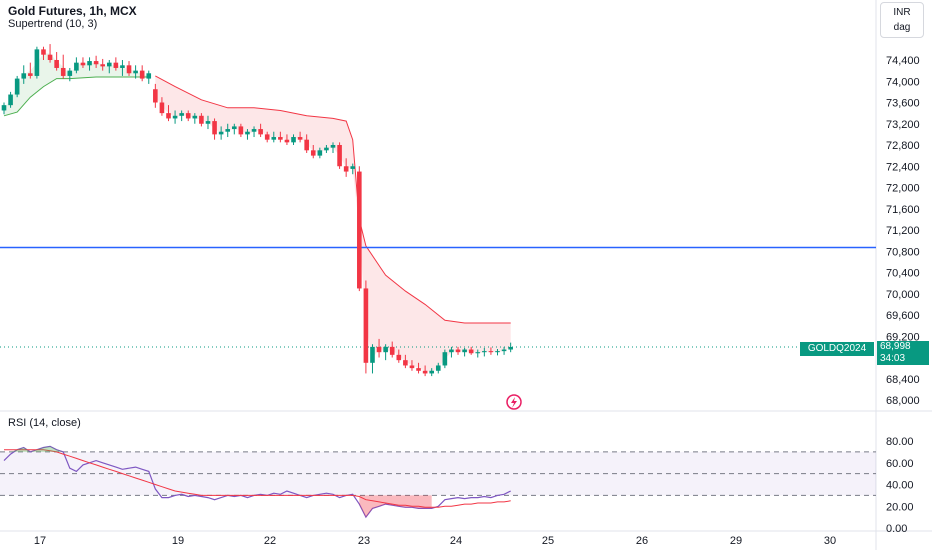 The width and height of the screenshot is (932, 550). I want to click on price-tick-label: 69,200, so click(903, 337).